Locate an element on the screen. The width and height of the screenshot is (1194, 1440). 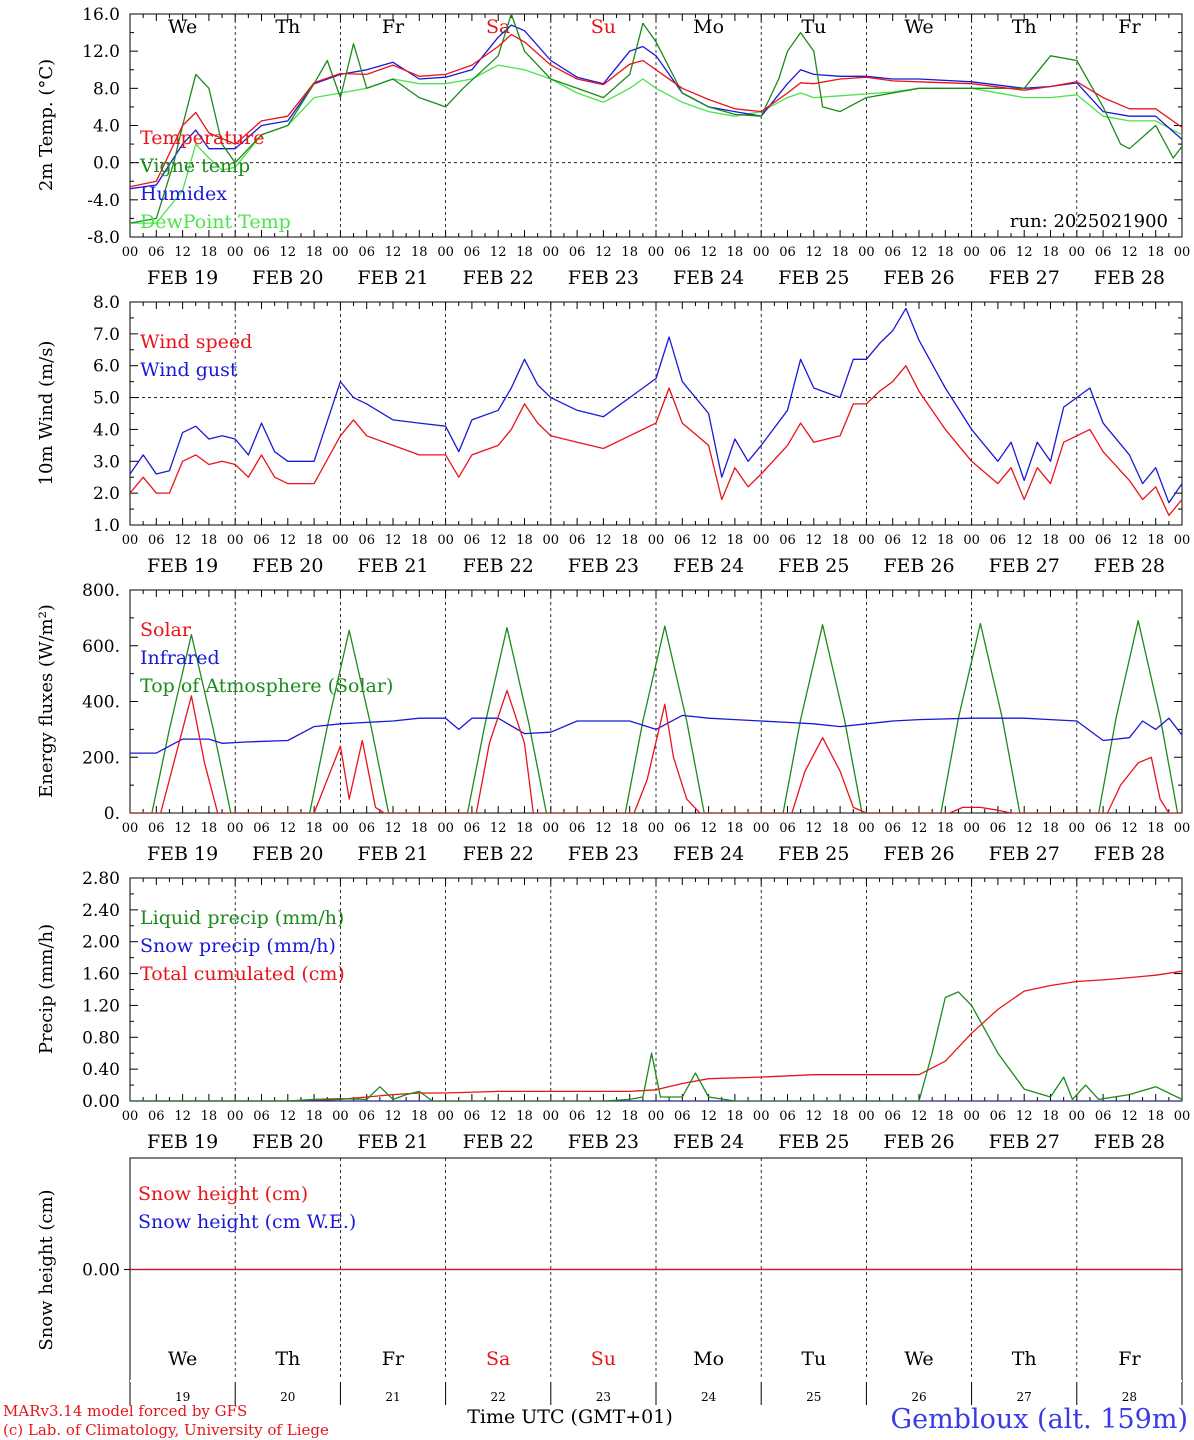
y-tick-label: 2.00 is located at coordinates (101, 943).